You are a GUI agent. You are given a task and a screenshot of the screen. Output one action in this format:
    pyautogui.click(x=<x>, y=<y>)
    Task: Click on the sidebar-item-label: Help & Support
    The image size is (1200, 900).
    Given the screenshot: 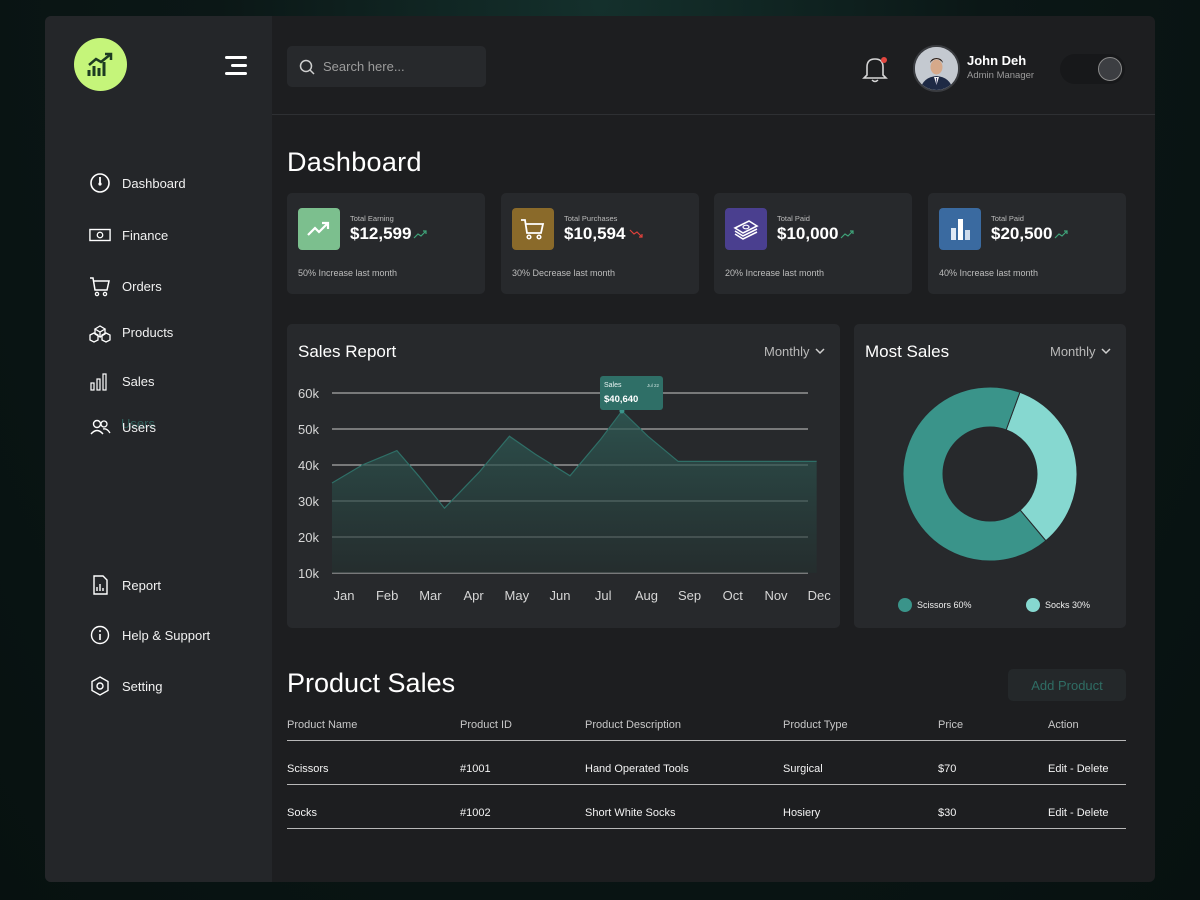 What is the action you would take?
    pyautogui.click(x=166, y=635)
    